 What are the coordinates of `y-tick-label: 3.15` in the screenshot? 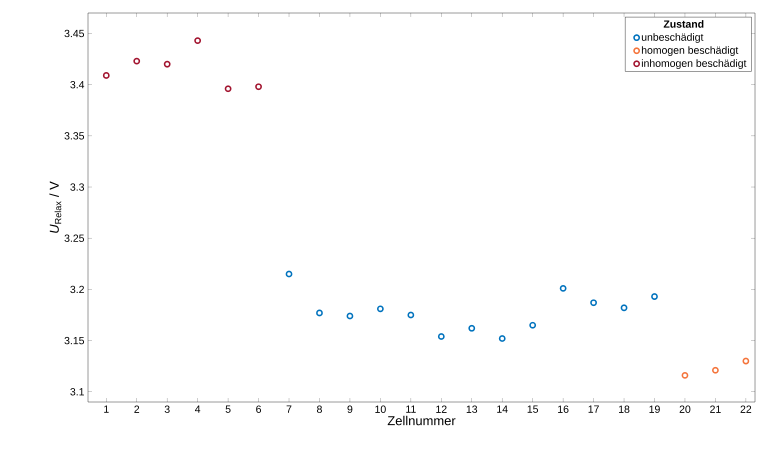 It's located at (74, 340).